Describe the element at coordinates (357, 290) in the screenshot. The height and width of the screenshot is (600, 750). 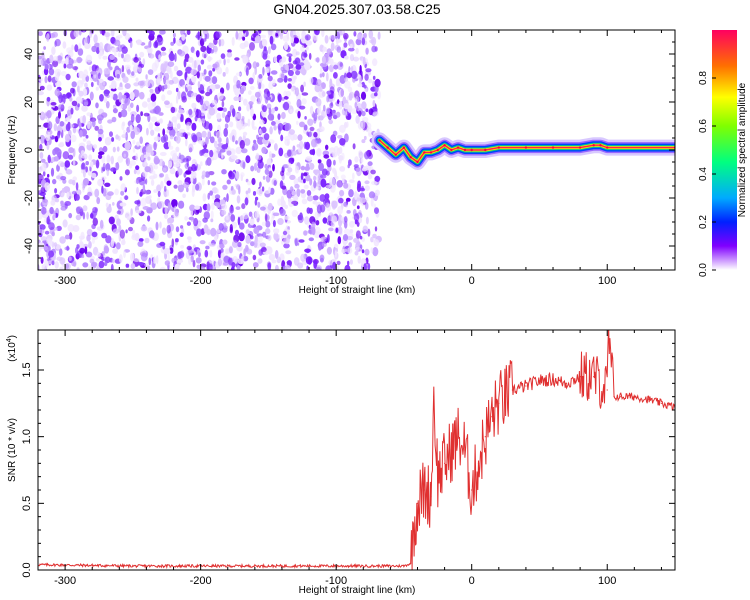
I see `spectrogram-xlabel: Height of straight line (km)` at that location.